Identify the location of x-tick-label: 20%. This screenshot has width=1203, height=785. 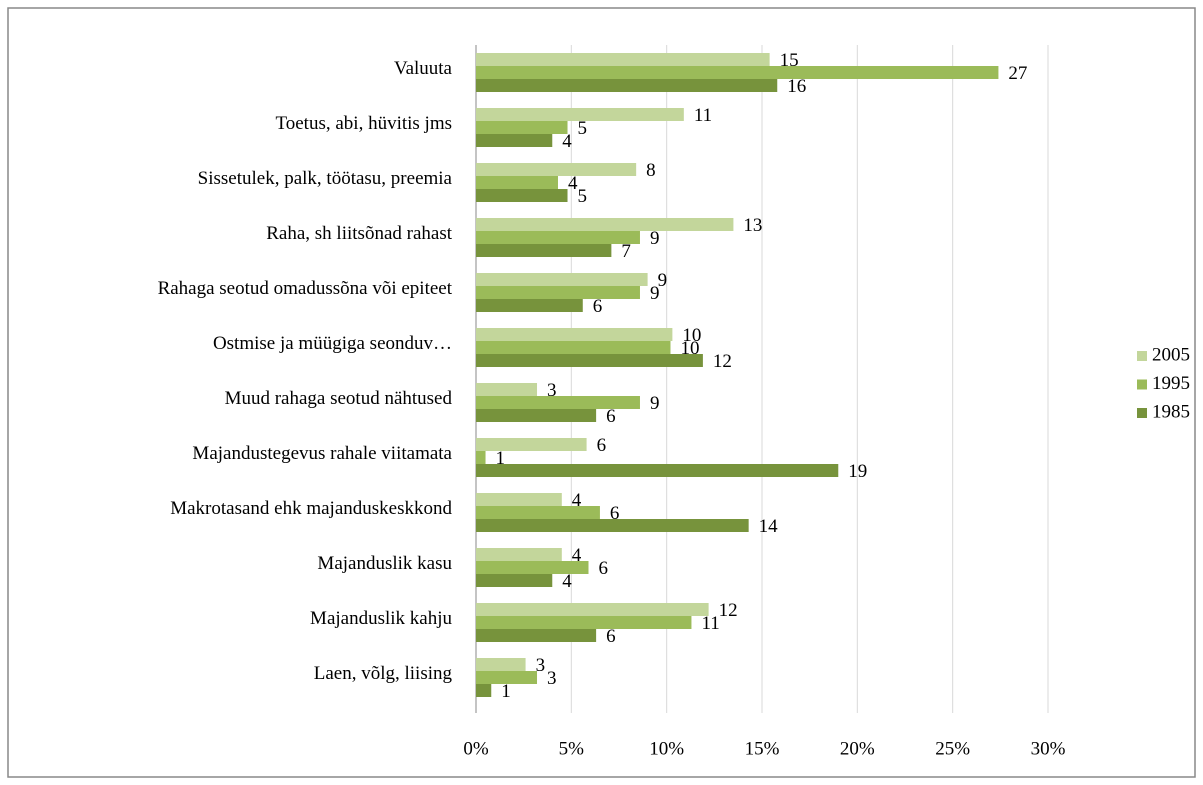
(857, 748).